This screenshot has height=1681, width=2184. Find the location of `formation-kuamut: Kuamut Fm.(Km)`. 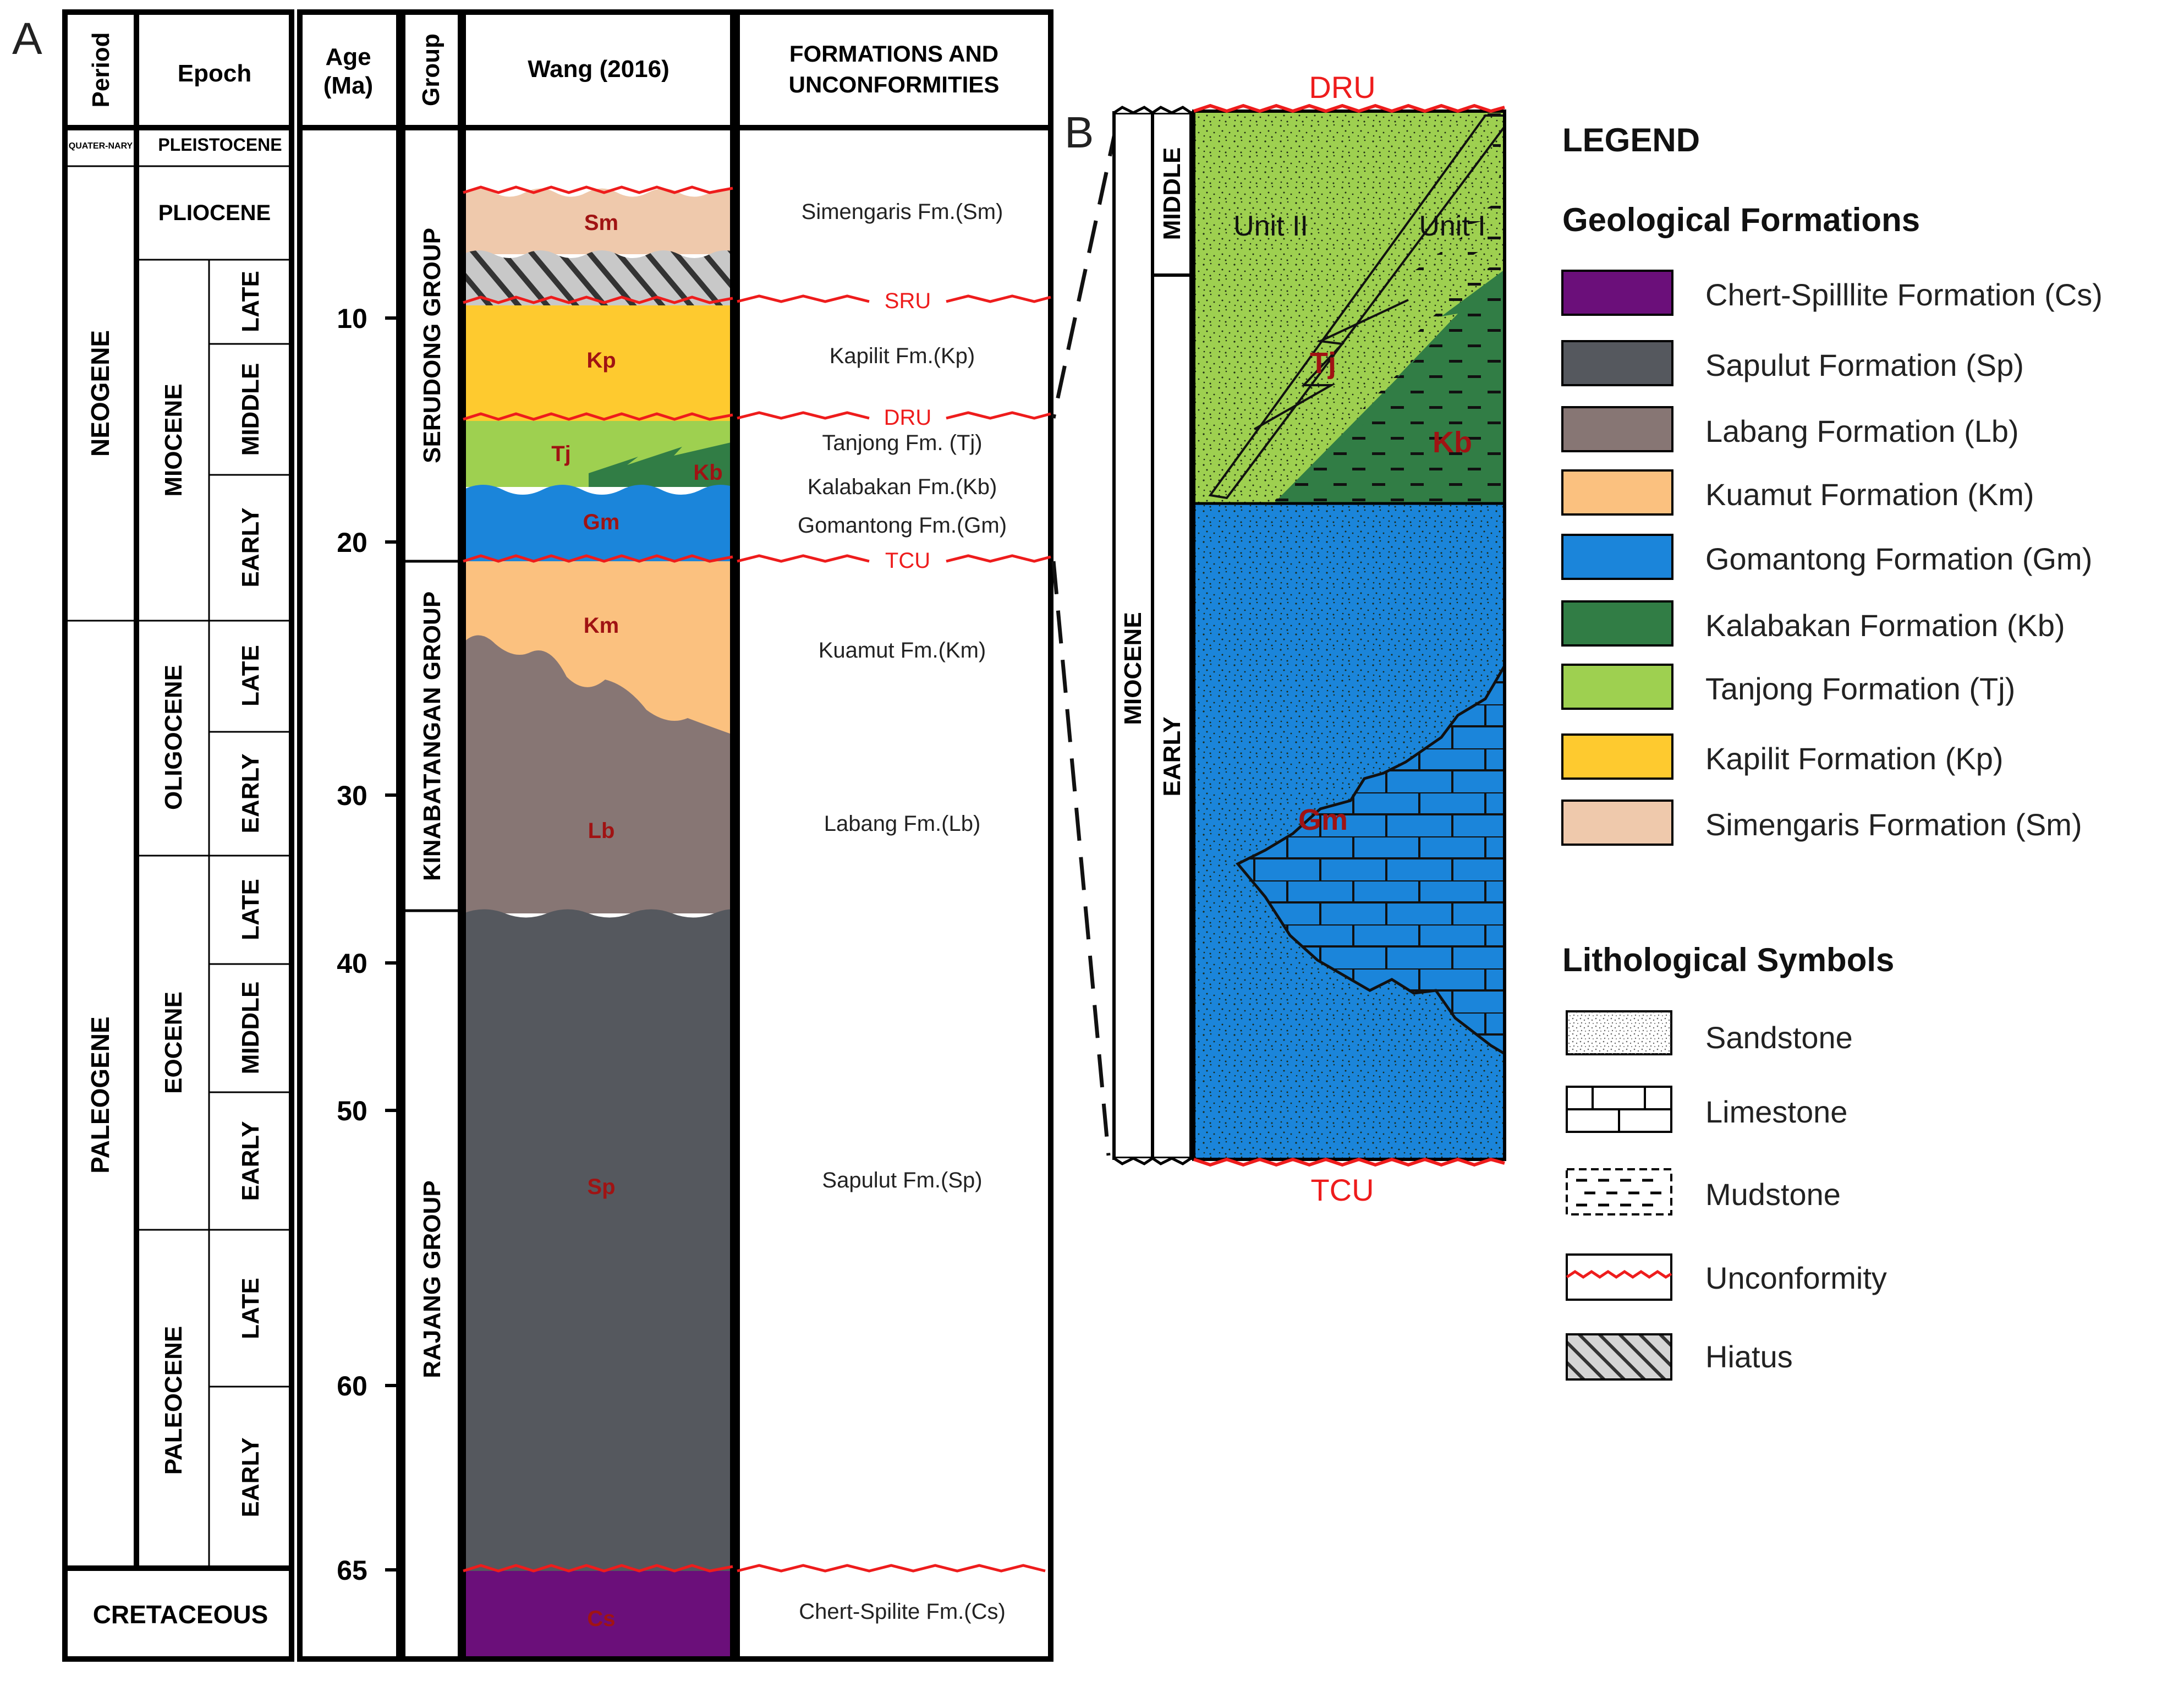

formation-kuamut: Kuamut Fm.(Km) is located at coordinates (902, 650).